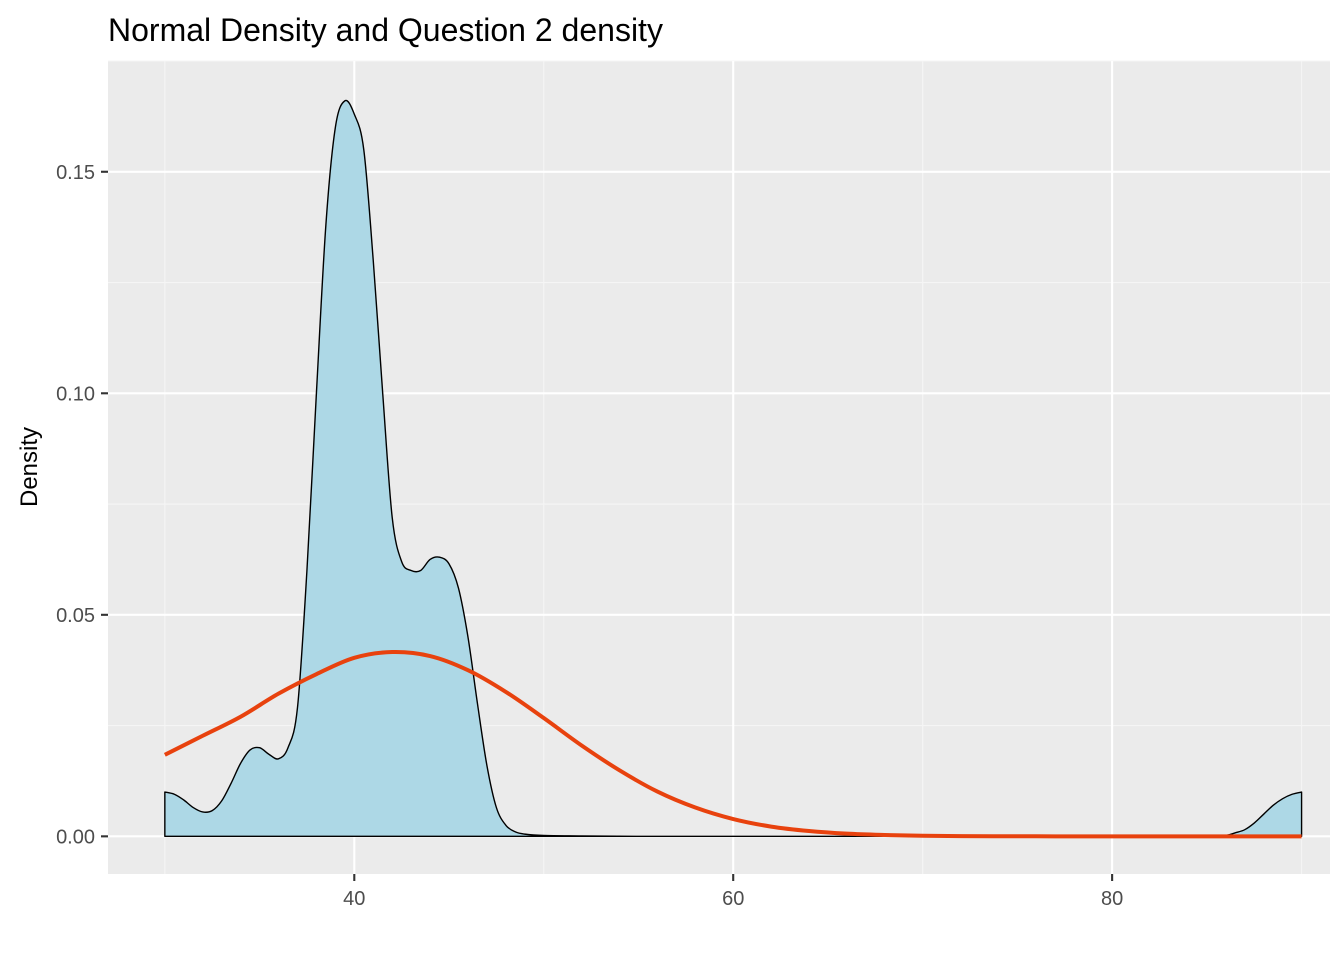 The height and width of the screenshot is (960, 1344). What do you see at coordinates (75, 616) in the screenshot?
I see `y-tick-label: 0.05` at bounding box center [75, 616].